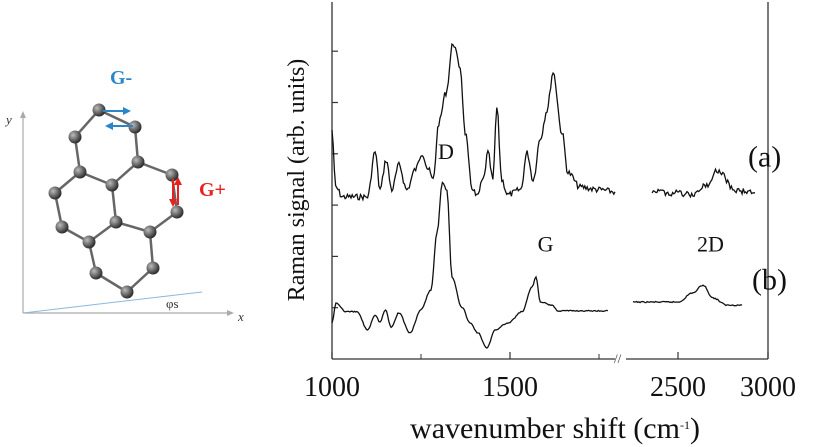  I want to click on g-minus-label: G-, so click(121, 78).